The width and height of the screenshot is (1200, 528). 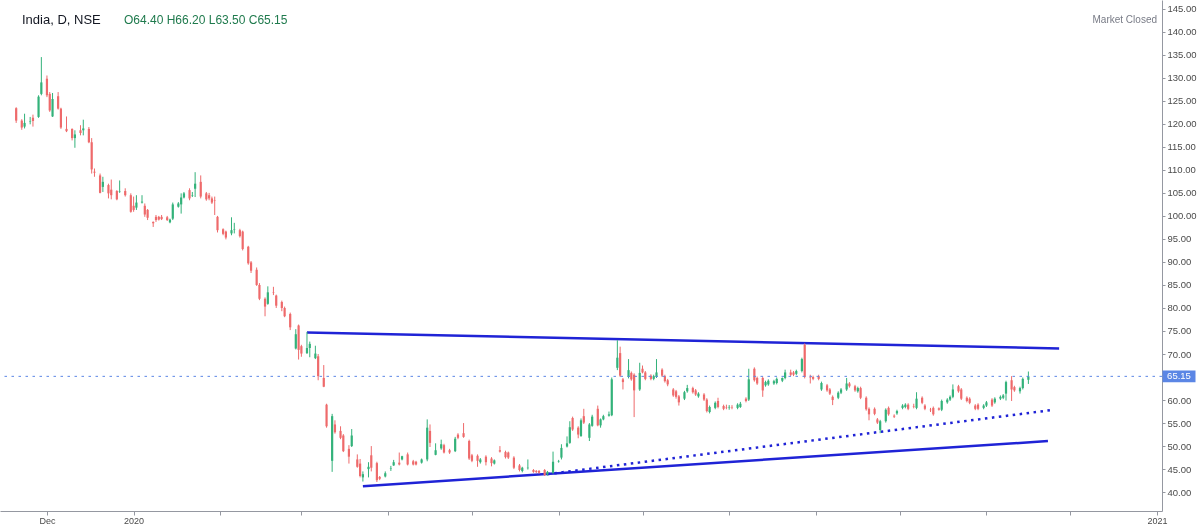 What do you see at coordinates (134, 520) in the screenshot?
I see `x-tick-label: 2020` at bounding box center [134, 520].